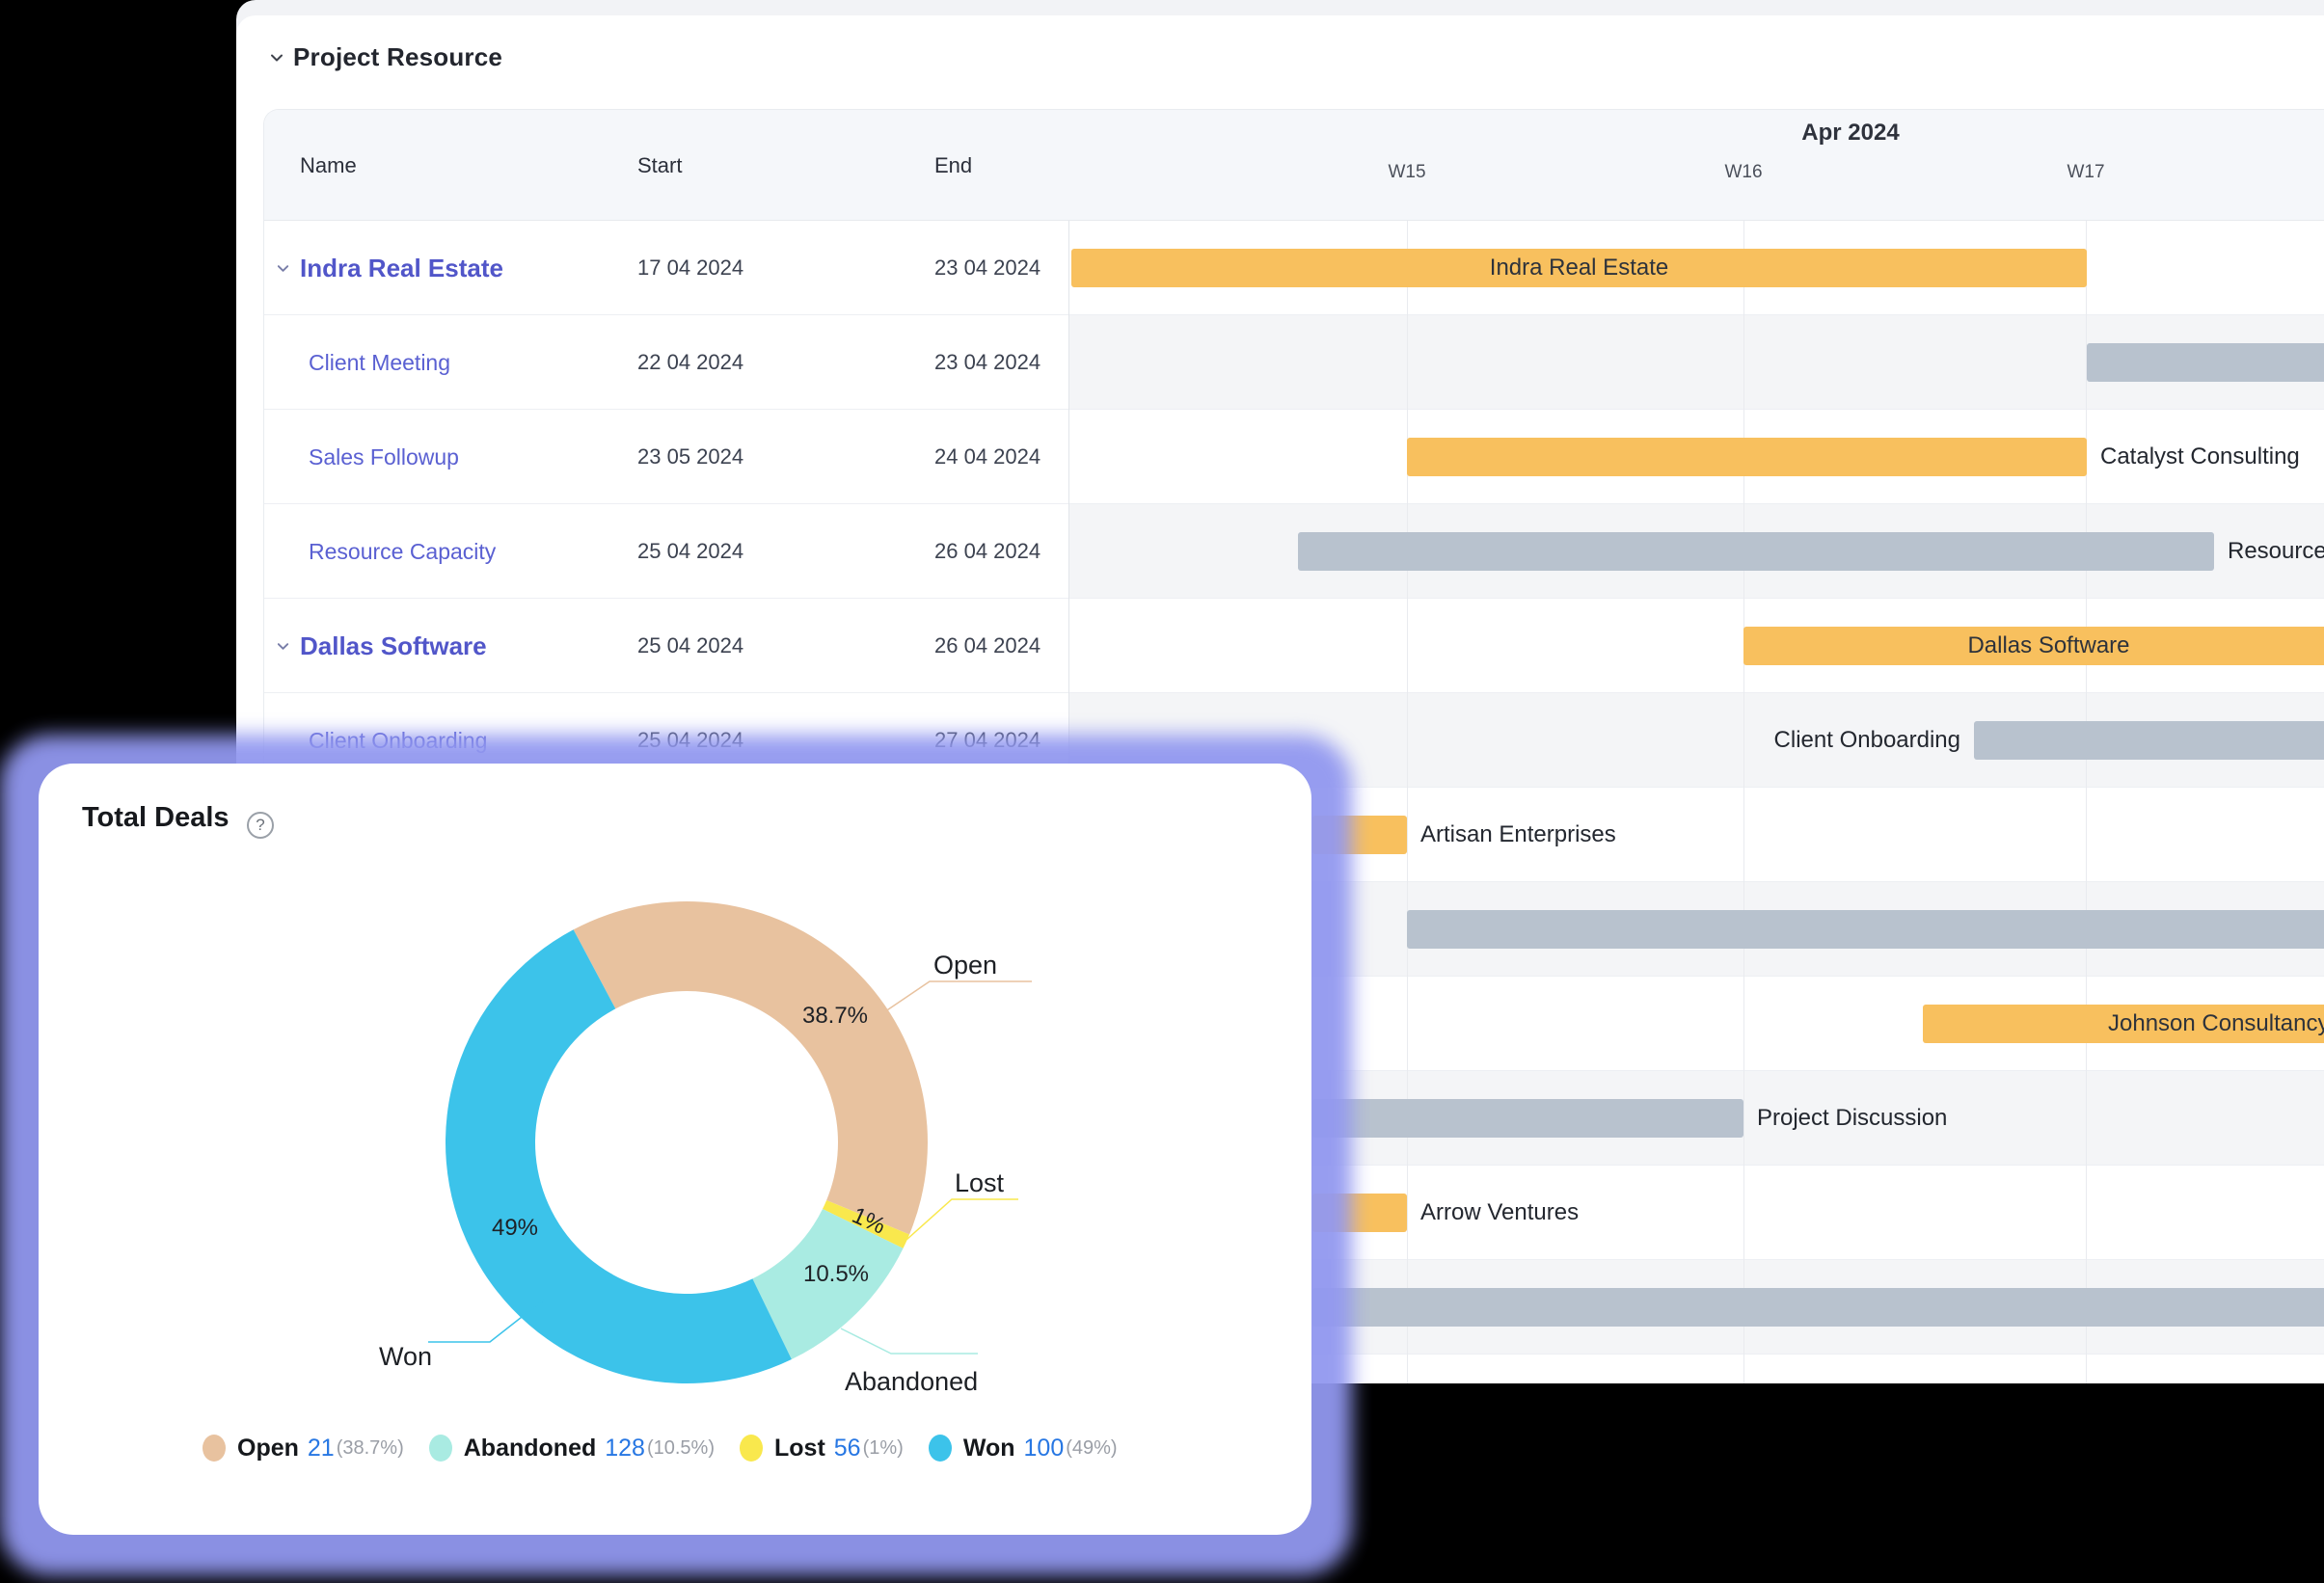  I want to click on legend-label: Open, so click(268, 1448).